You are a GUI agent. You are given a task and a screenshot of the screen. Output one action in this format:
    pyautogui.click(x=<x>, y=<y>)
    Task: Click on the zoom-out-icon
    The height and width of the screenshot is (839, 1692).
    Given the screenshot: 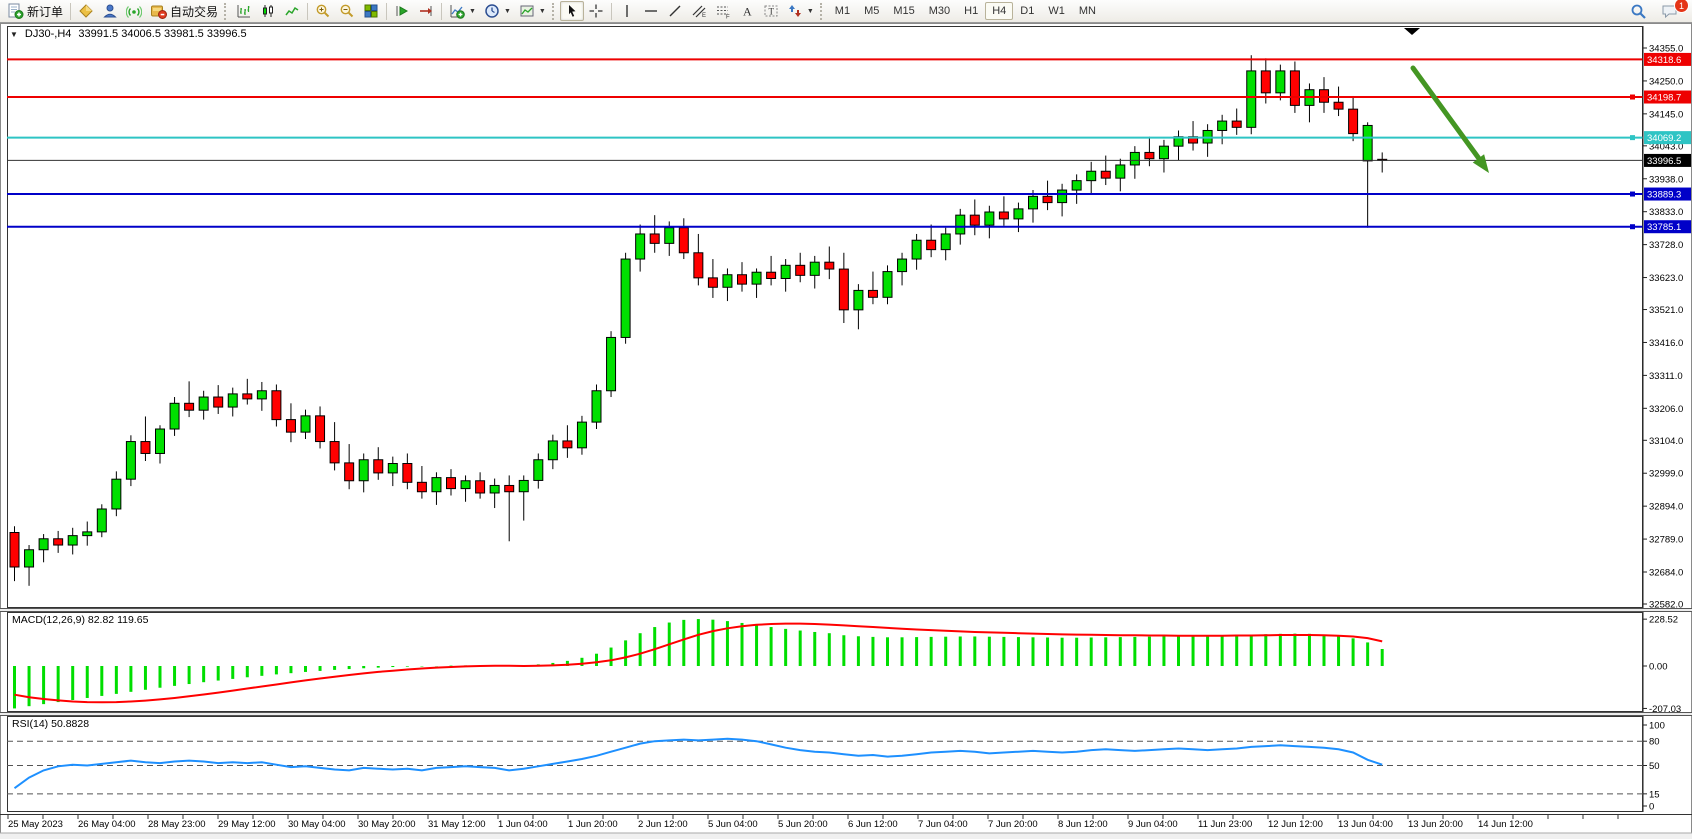 What is the action you would take?
    pyautogui.click(x=347, y=11)
    